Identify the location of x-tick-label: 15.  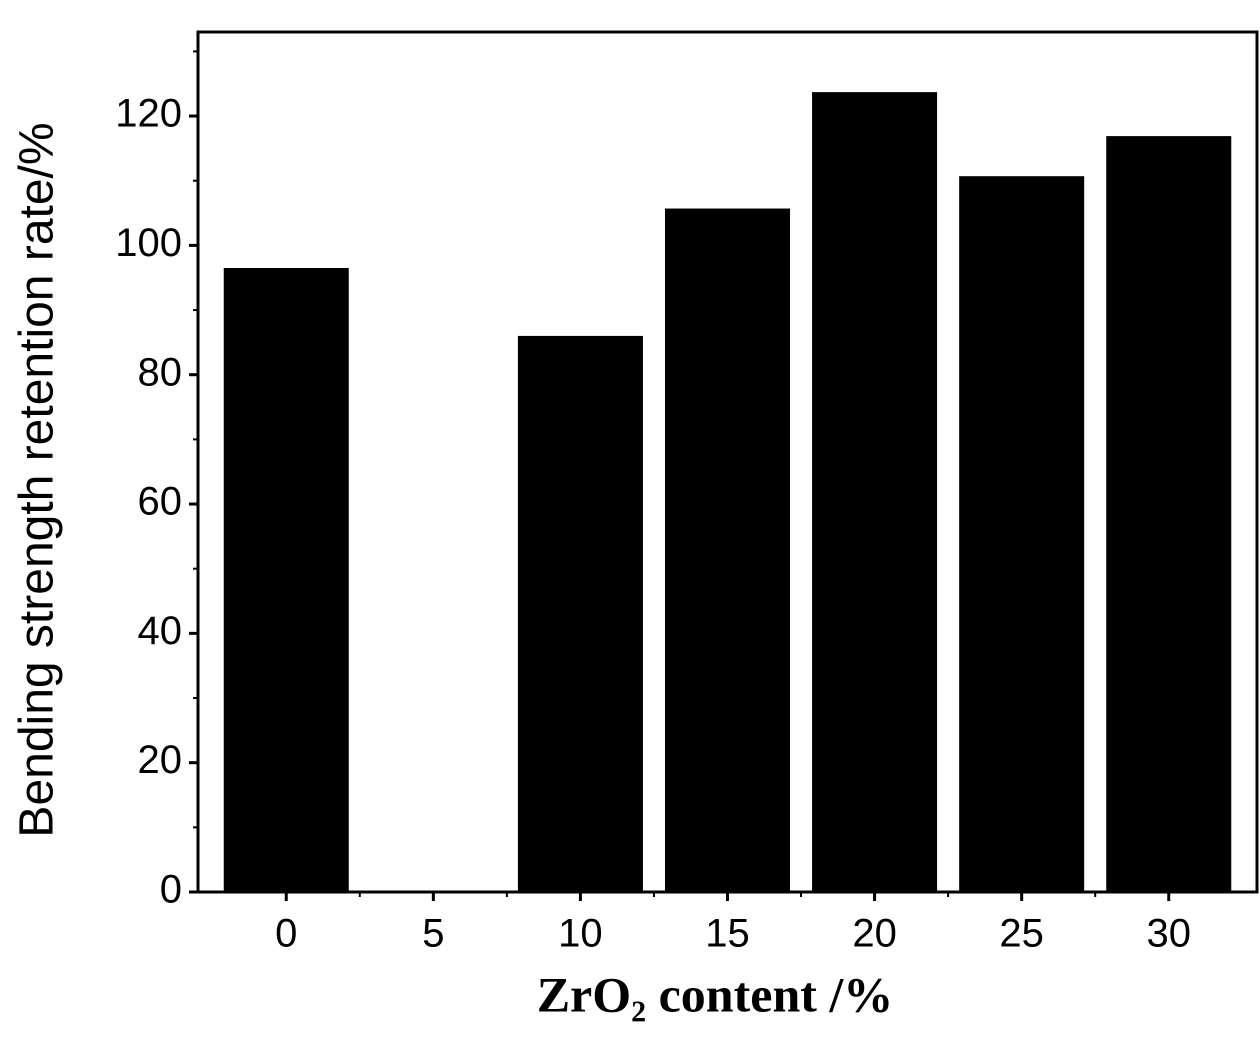
(727, 934).